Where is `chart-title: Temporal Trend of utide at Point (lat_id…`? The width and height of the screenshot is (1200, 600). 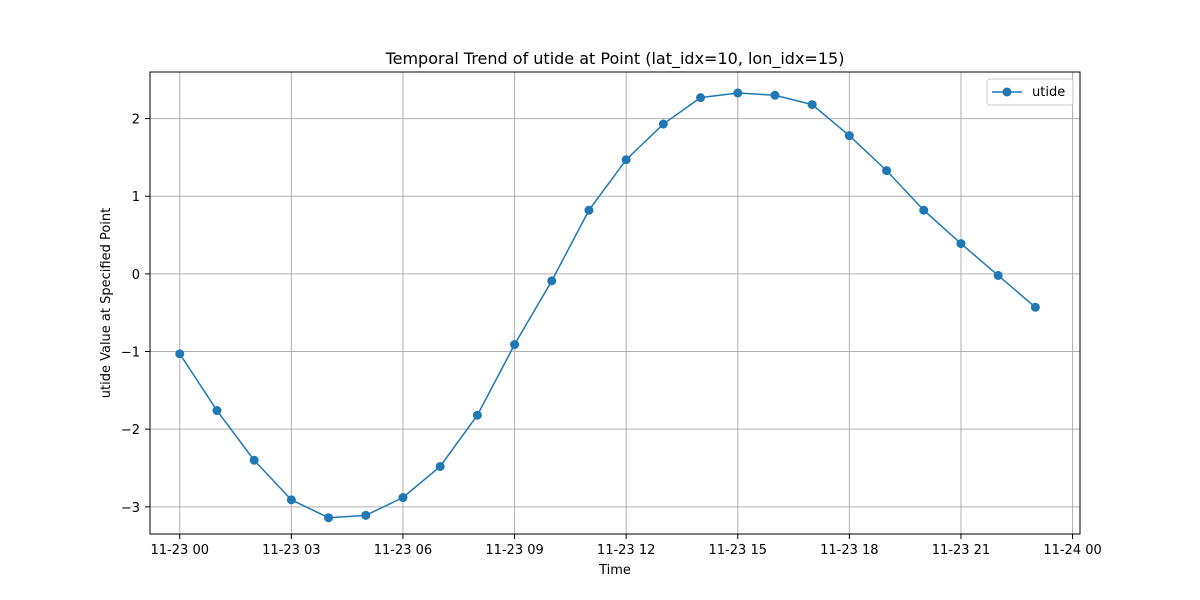
chart-title: Temporal Trend of utide at Point (lat_id… is located at coordinates (615, 59).